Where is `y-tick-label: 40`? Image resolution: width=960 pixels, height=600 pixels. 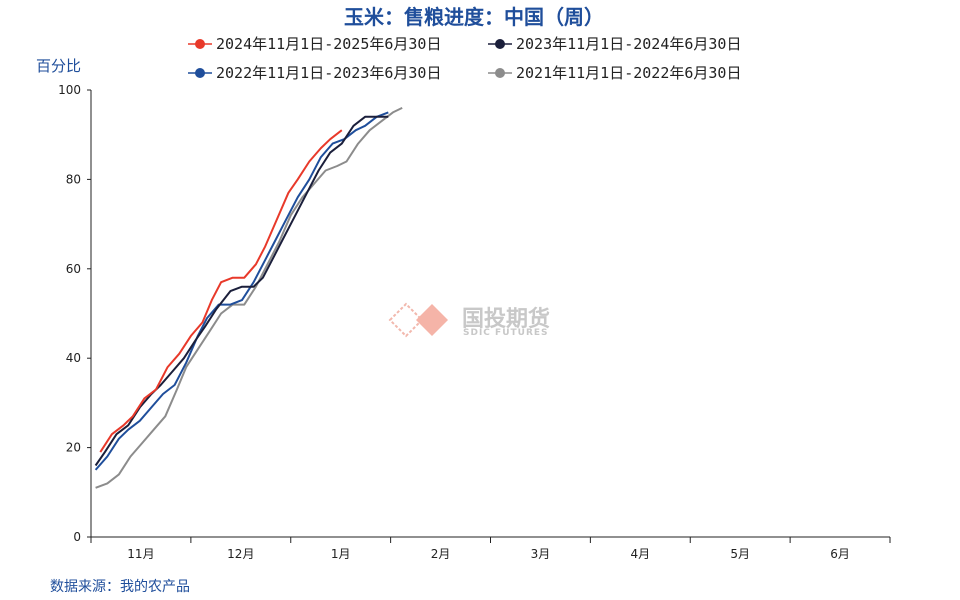
y-tick-label: 40 is located at coordinates (73, 358).